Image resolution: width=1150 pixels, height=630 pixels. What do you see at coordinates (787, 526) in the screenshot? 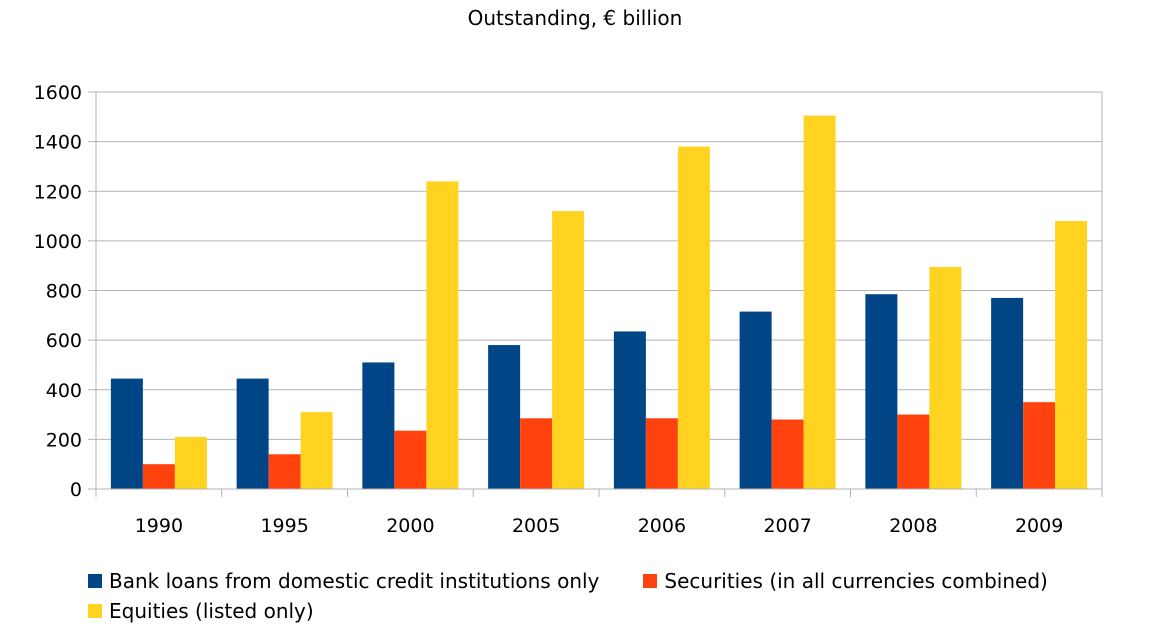
I see `x-tick-label: 2007` at bounding box center [787, 526].